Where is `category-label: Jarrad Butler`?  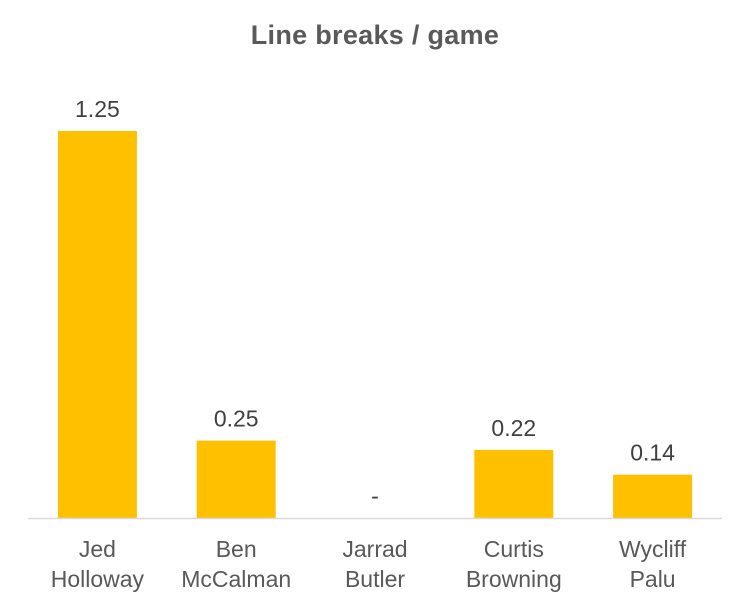 category-label: Jarrad Butler is located at coordinates (374, 564).